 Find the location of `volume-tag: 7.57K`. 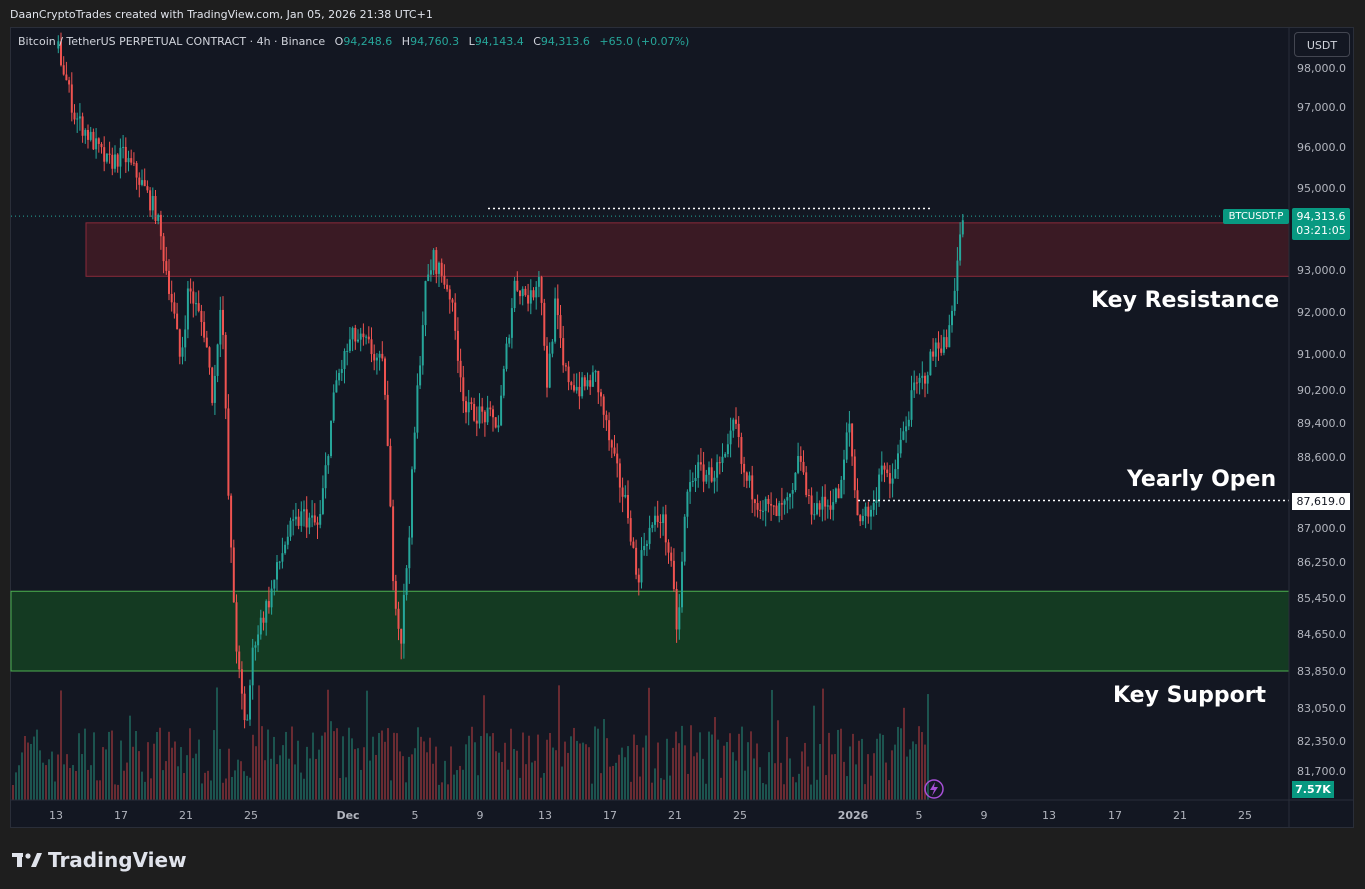

volume-tag: 7.57K is located at coordinates (1313, 789).